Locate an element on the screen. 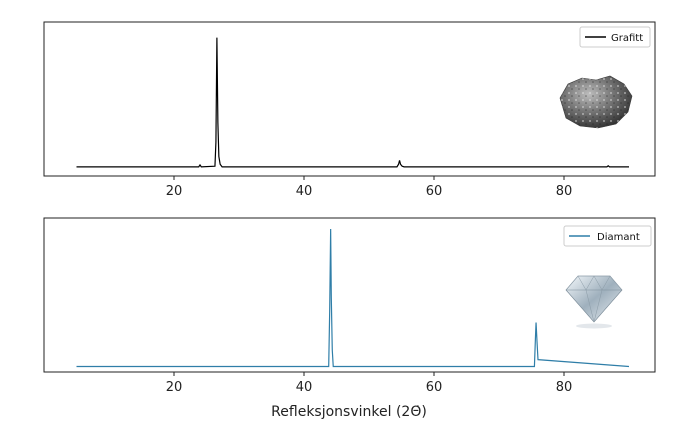  graphite-legend-label: Grafitt is located at coordinates (627, 38).